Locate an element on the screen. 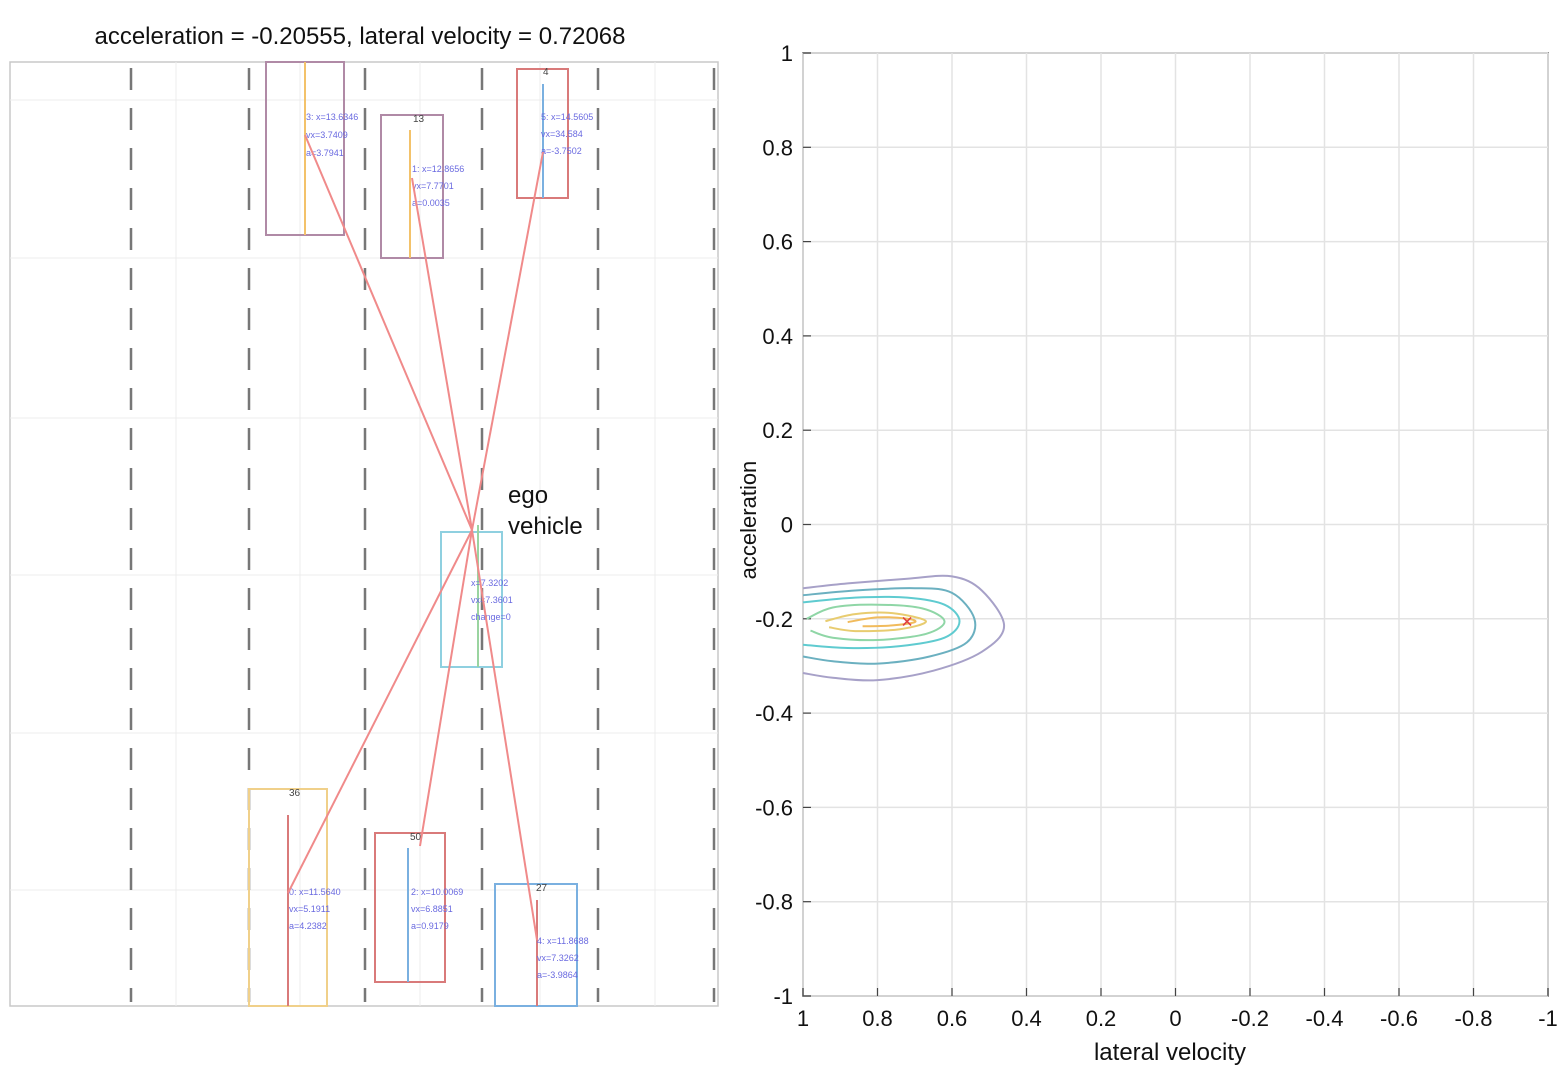  vehicle-info-27-line3: a=-3.9864 is located at coordinates (557, 975).